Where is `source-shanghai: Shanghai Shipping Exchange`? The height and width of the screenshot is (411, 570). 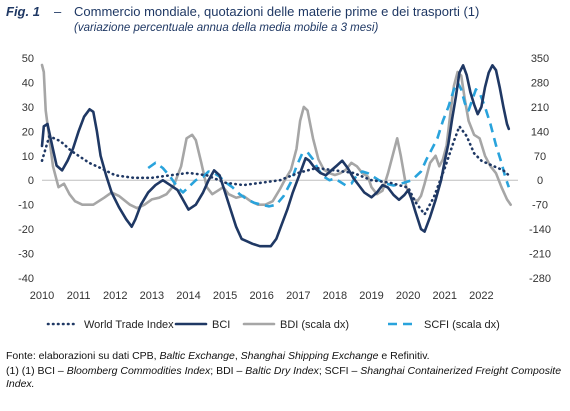
source-shanghai: Shanghai Shipping Exchange is located at coordinates (309, 356).